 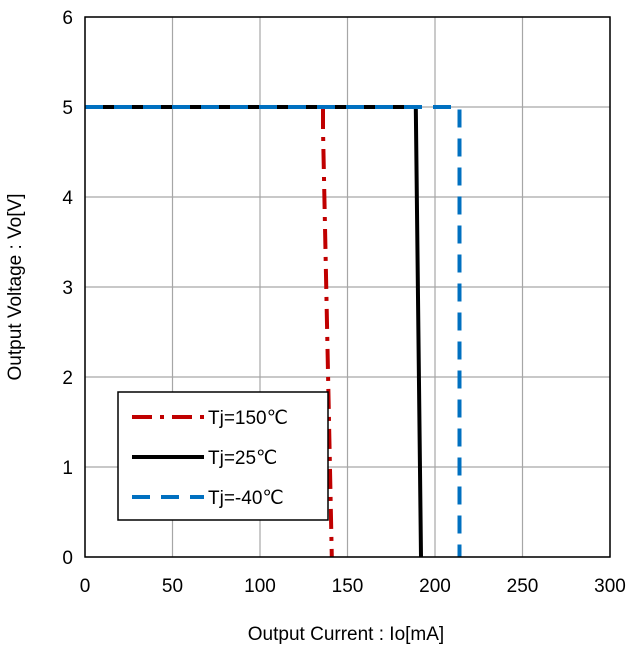 What do you see at coordinates (67, 558) in the screenshot?
I see `y-tick-label: 0` at bounding box center [67, 558].